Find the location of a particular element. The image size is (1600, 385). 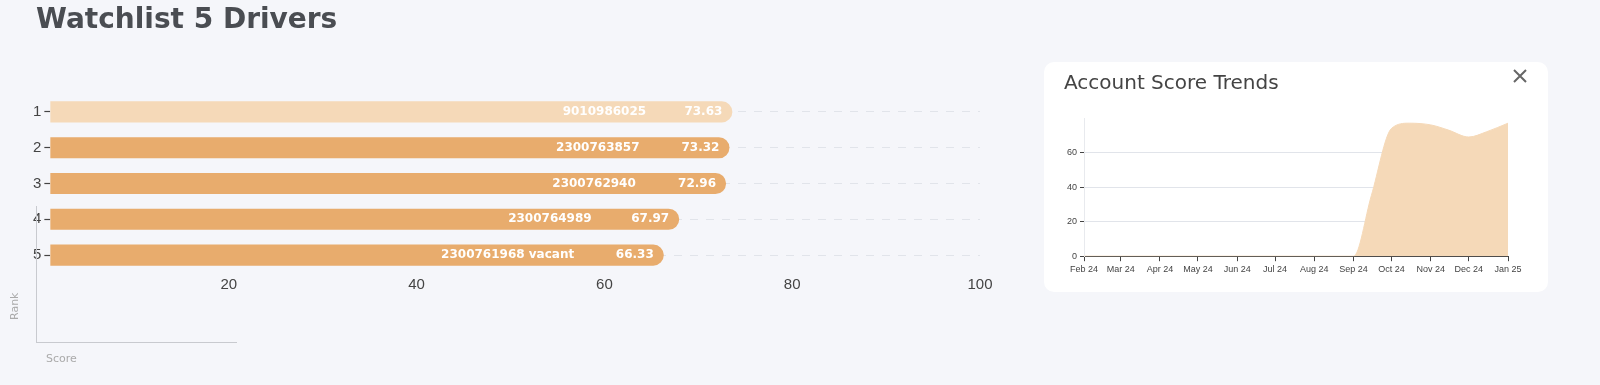

x-tick-label: Jan 25 is located at coordinates (1508, 269).